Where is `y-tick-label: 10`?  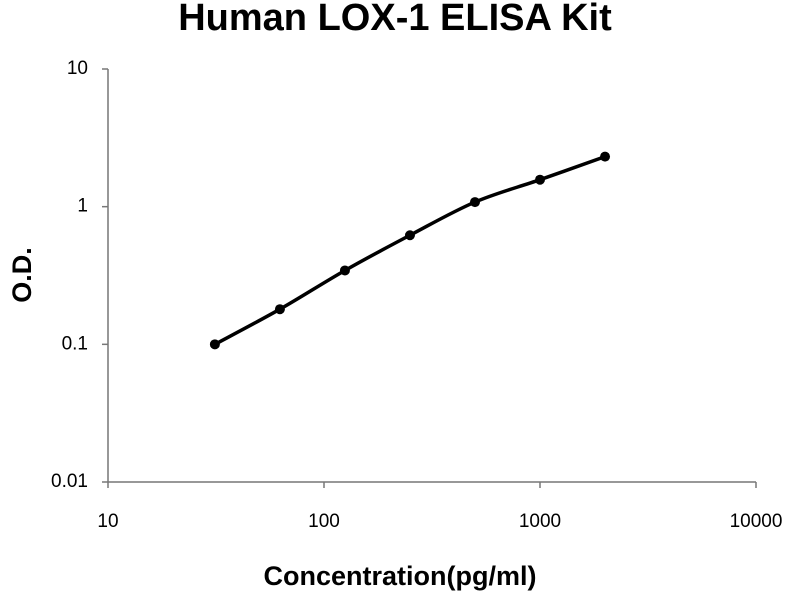 y-tick-label: 10 is located at coordinates (77, 68).